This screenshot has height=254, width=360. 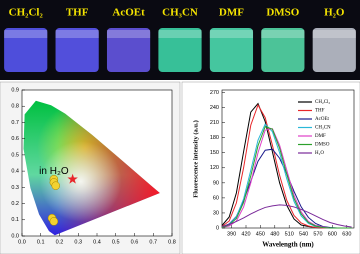 What do you see at coordinates (214, 153) in the screenshot?
I see `y-tick-label: 150` at bounding box center [214, 153].